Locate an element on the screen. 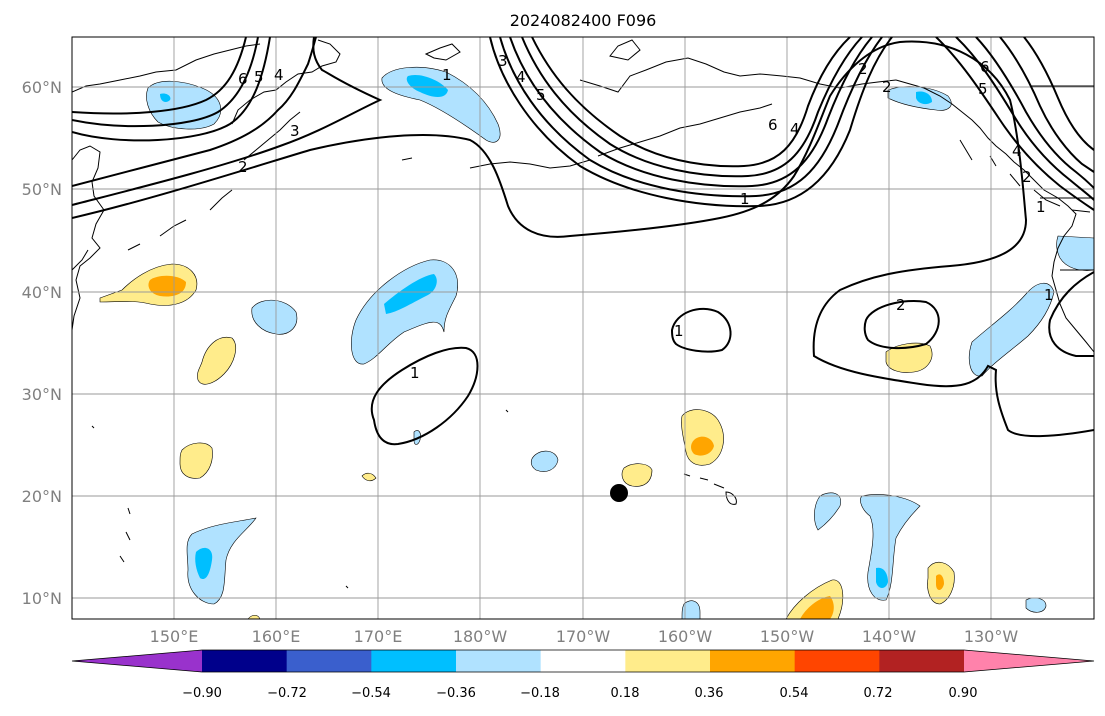 This screenshot has width=1105, height=716. lat-label: 40°N is located at coordinates (42, 292).